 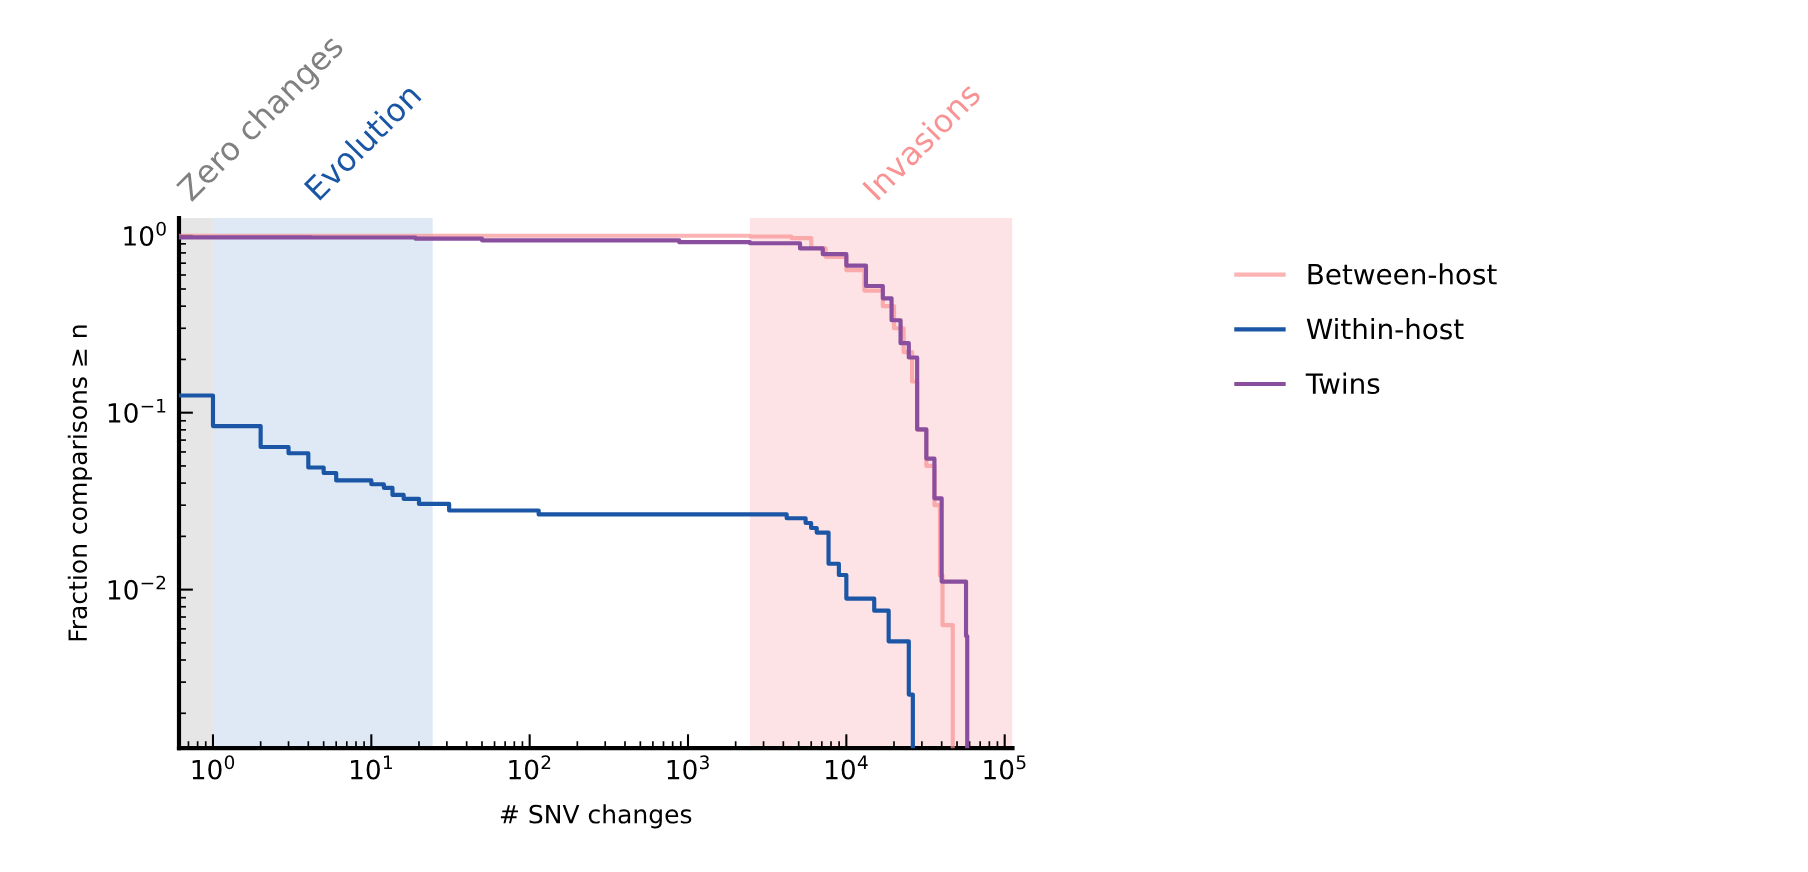 I want to click on x-tick-label: 10$^{3}$, so click(x=688, y=767).